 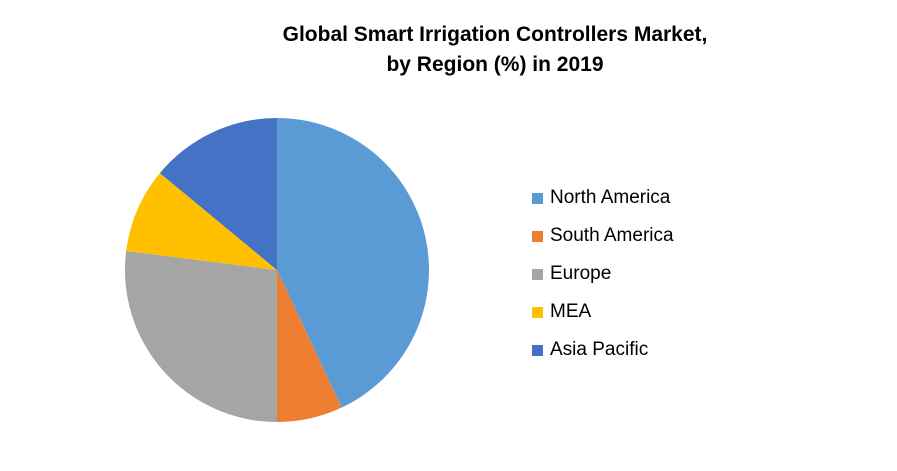 I want to click on pie-slice-north-america, so click(x=353, y=263).